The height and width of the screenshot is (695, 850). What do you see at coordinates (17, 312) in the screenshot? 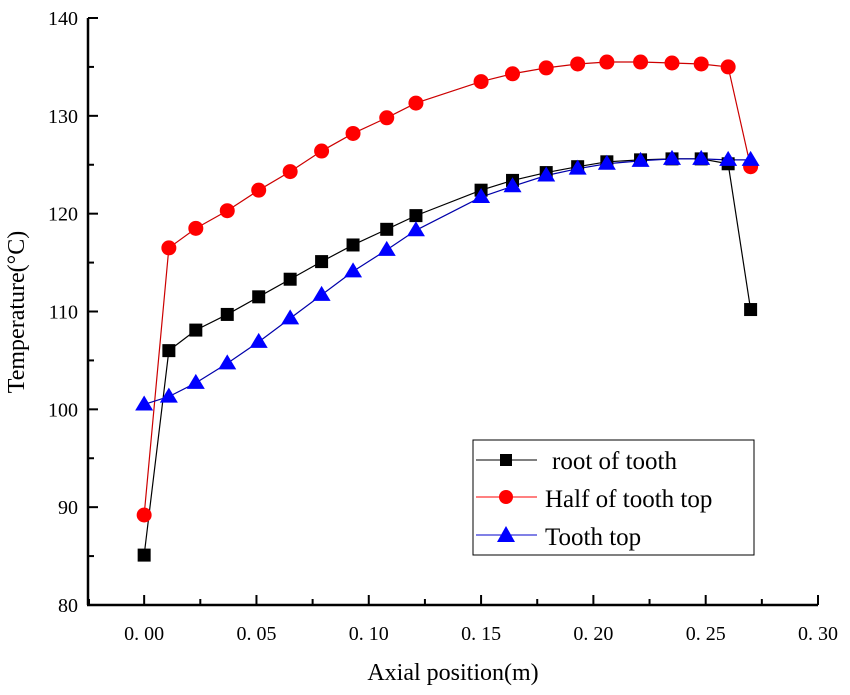
I see `y-axis-title: Temperature(°C)` at bounding box center [17, 312].